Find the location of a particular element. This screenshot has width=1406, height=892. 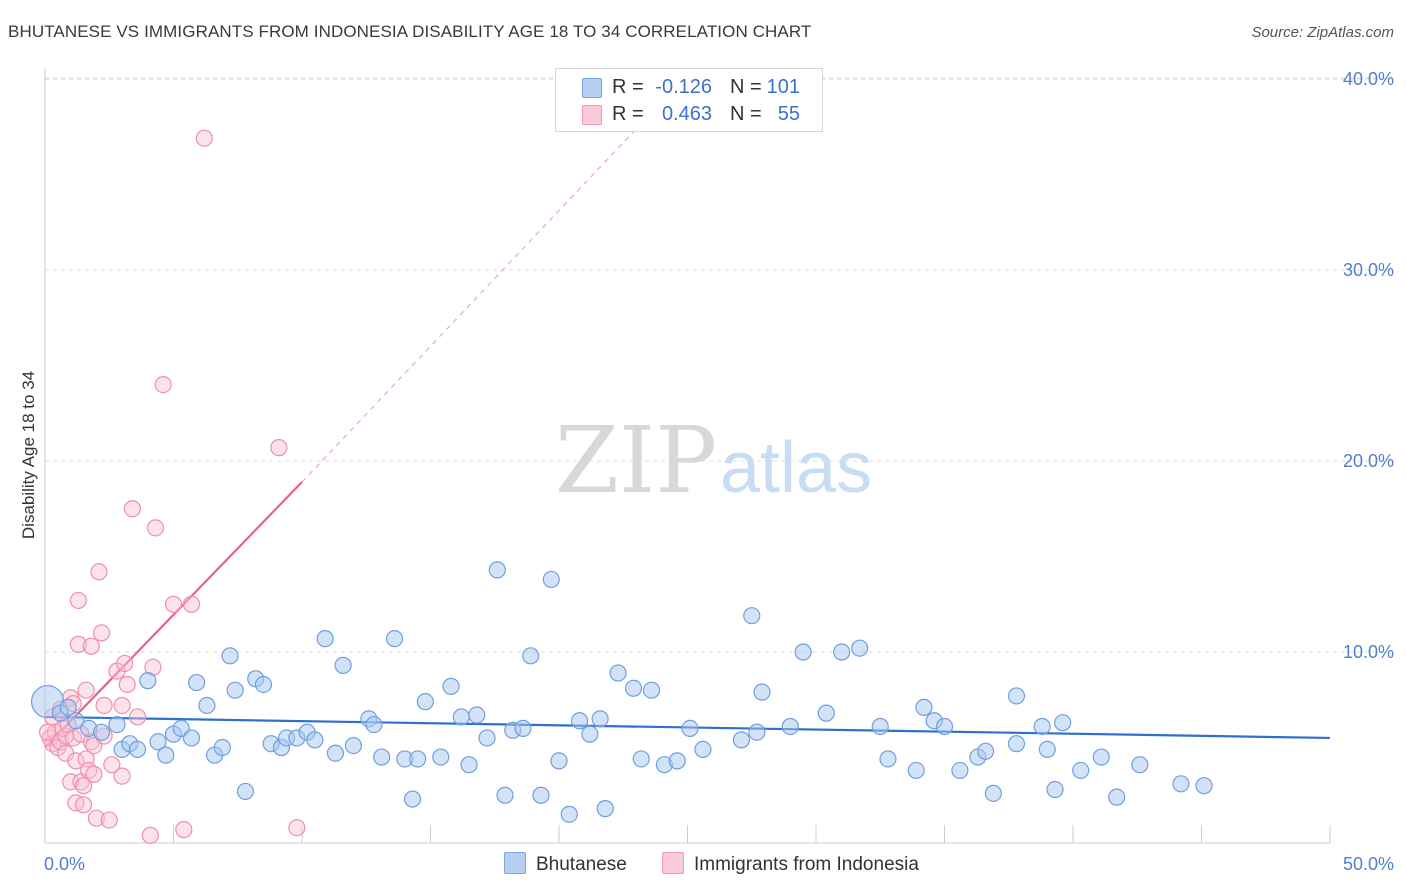

legend-r-value: 0.463 is located at coordinates (686, 114).